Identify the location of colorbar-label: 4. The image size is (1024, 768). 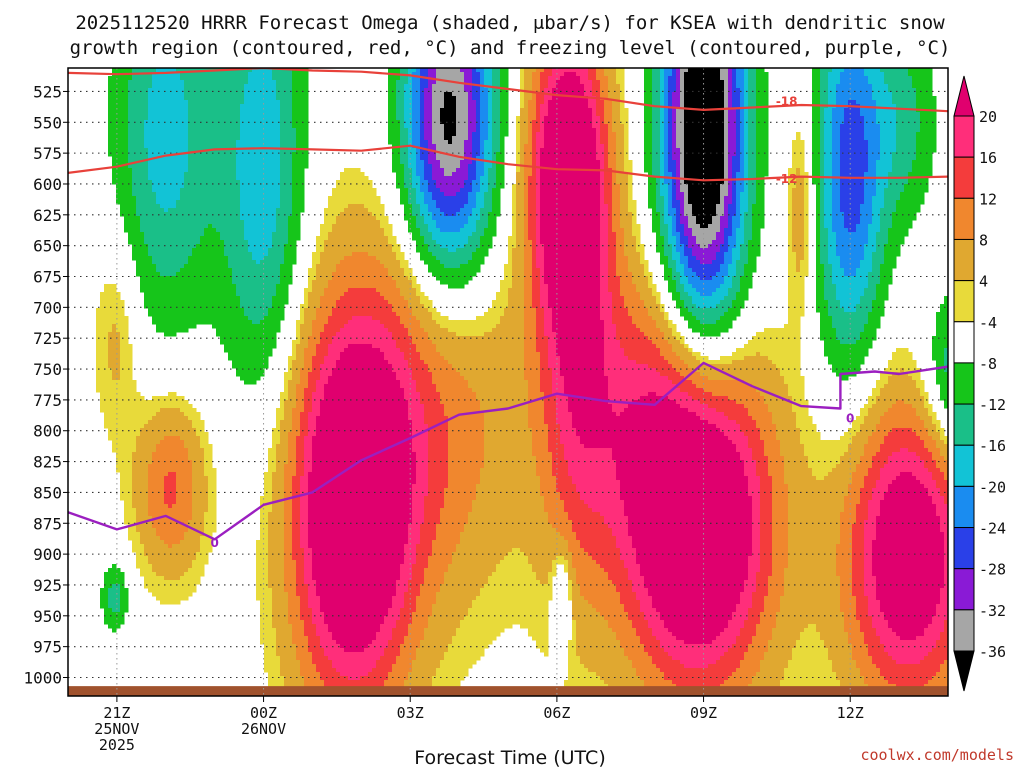
(983, 282).